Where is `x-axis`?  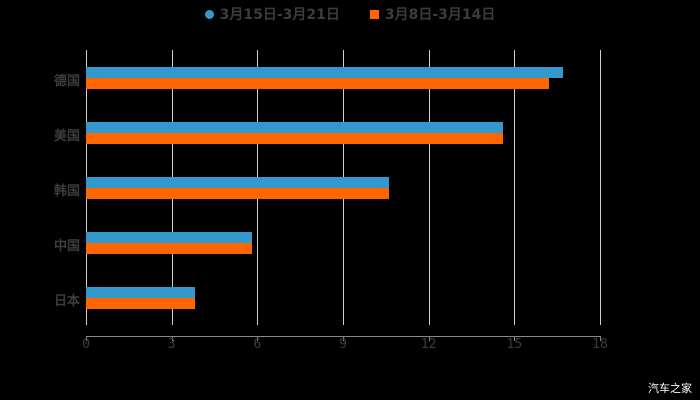 x-axis is located at coordinates (343, 336).